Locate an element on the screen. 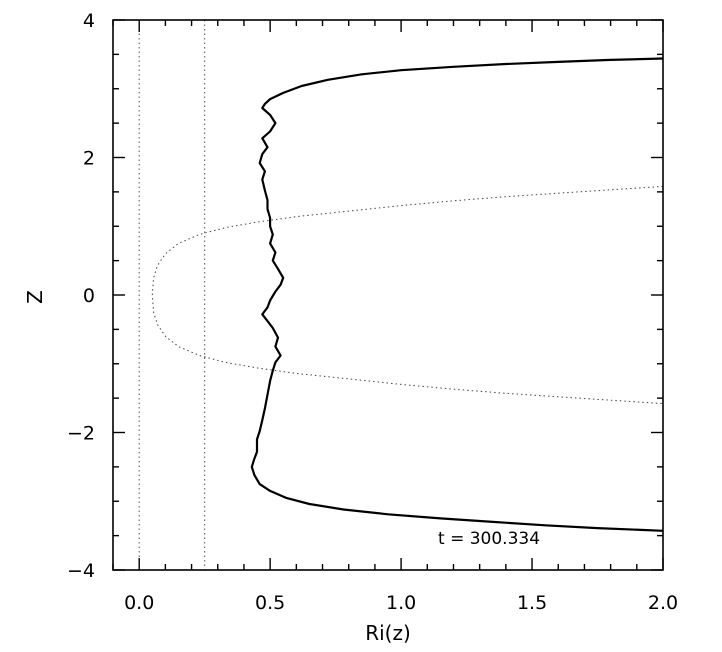 The image size is (722, 652). x-axis-label: Ri(z) is located at coordinates (388, 633).